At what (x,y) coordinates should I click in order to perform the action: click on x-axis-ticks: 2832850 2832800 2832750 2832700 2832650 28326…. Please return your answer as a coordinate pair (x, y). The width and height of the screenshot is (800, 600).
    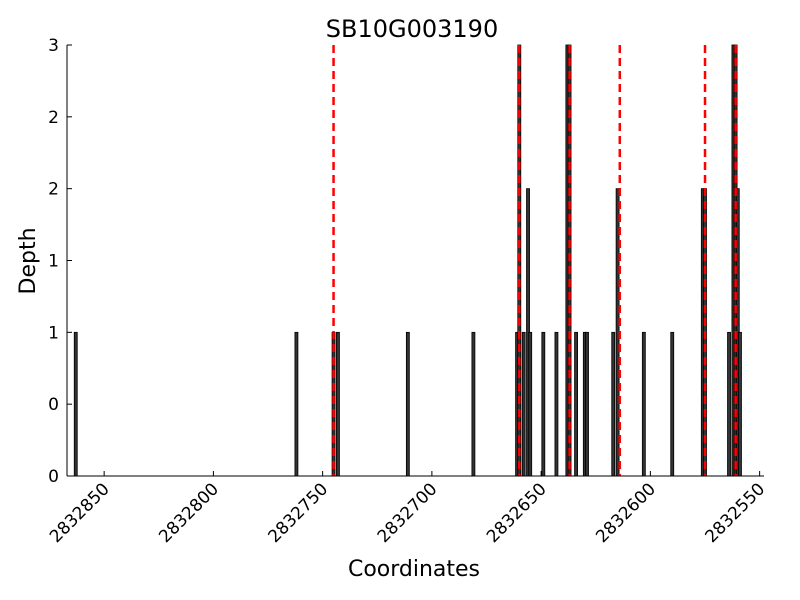
    Looking at the image, I should click on (407, 509).